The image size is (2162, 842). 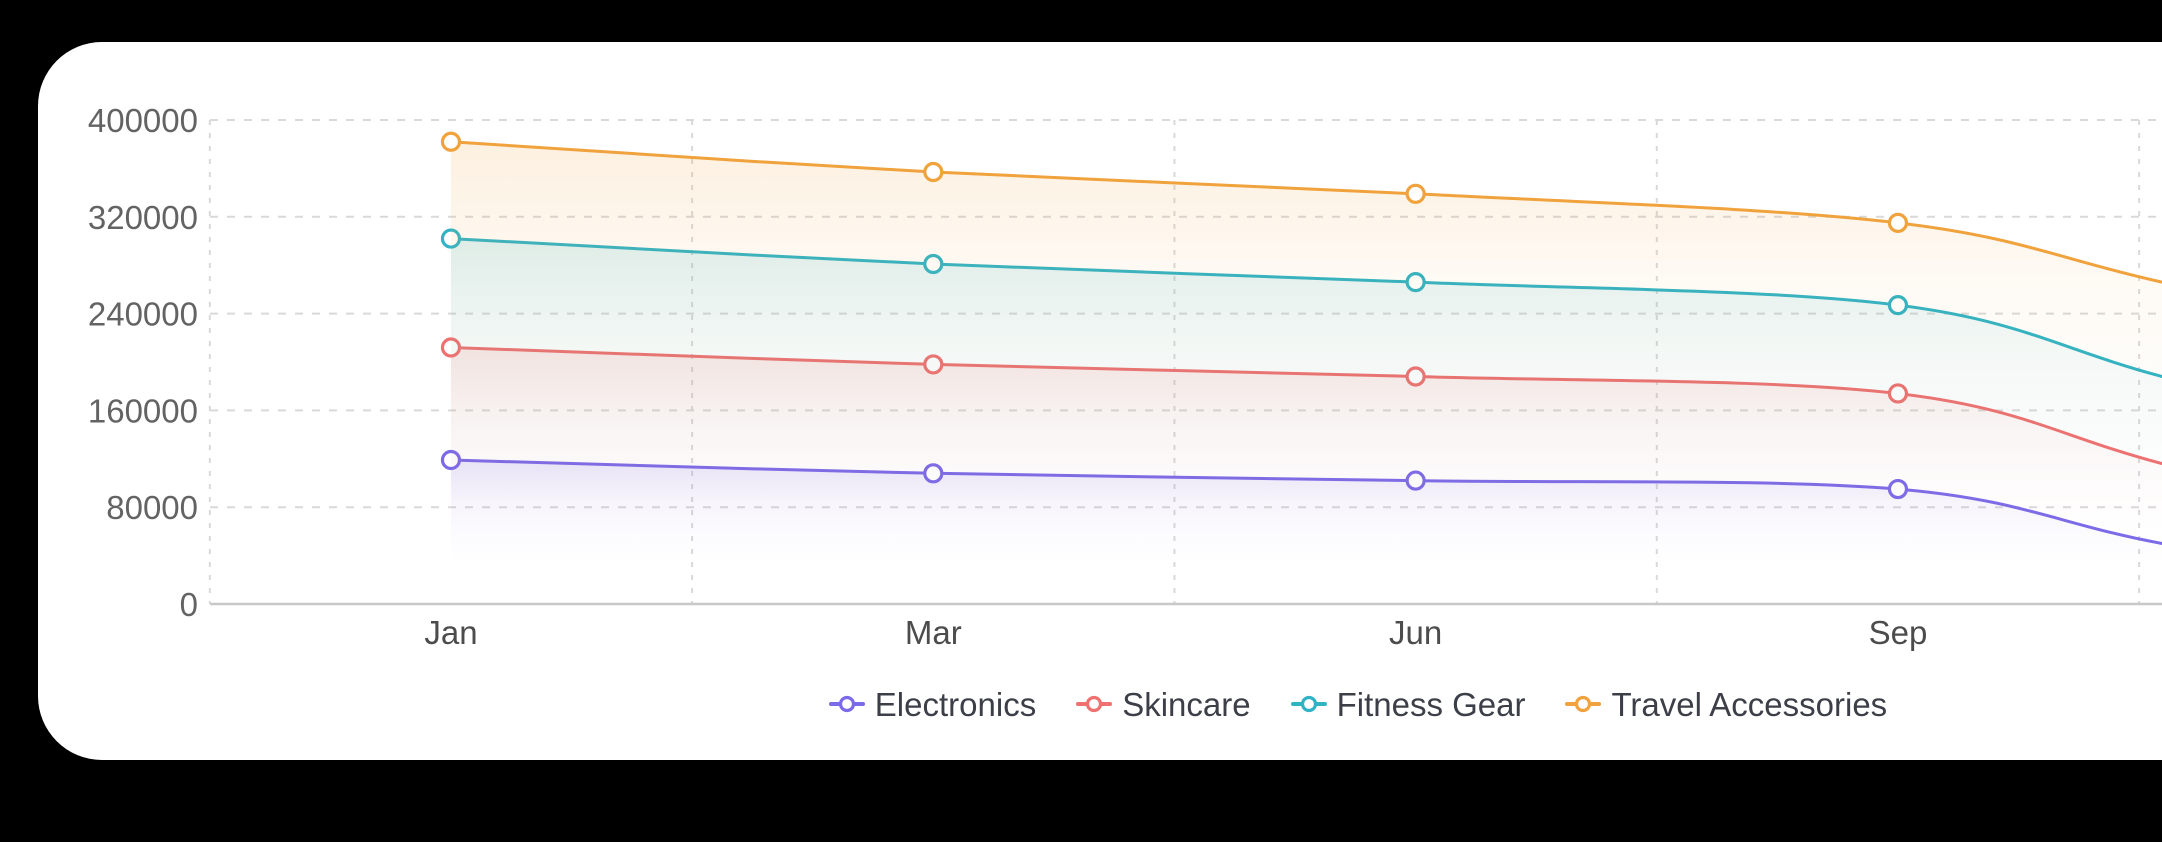 I want to click on legend-item-fitness-gear: Fitness Gear, so click(x=1408, y=704).